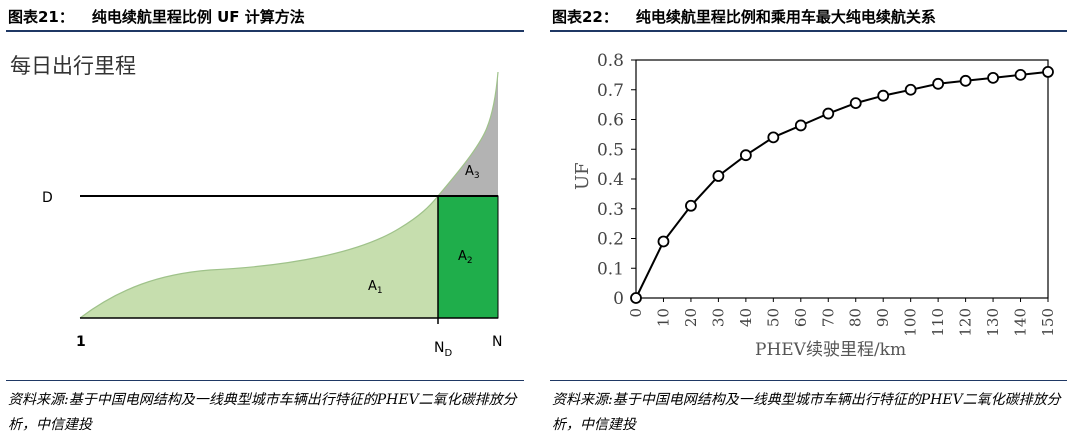  Describe the element at coordinates (582, 176) in the screenshot. I see `y-axis-title: UF` at that location.